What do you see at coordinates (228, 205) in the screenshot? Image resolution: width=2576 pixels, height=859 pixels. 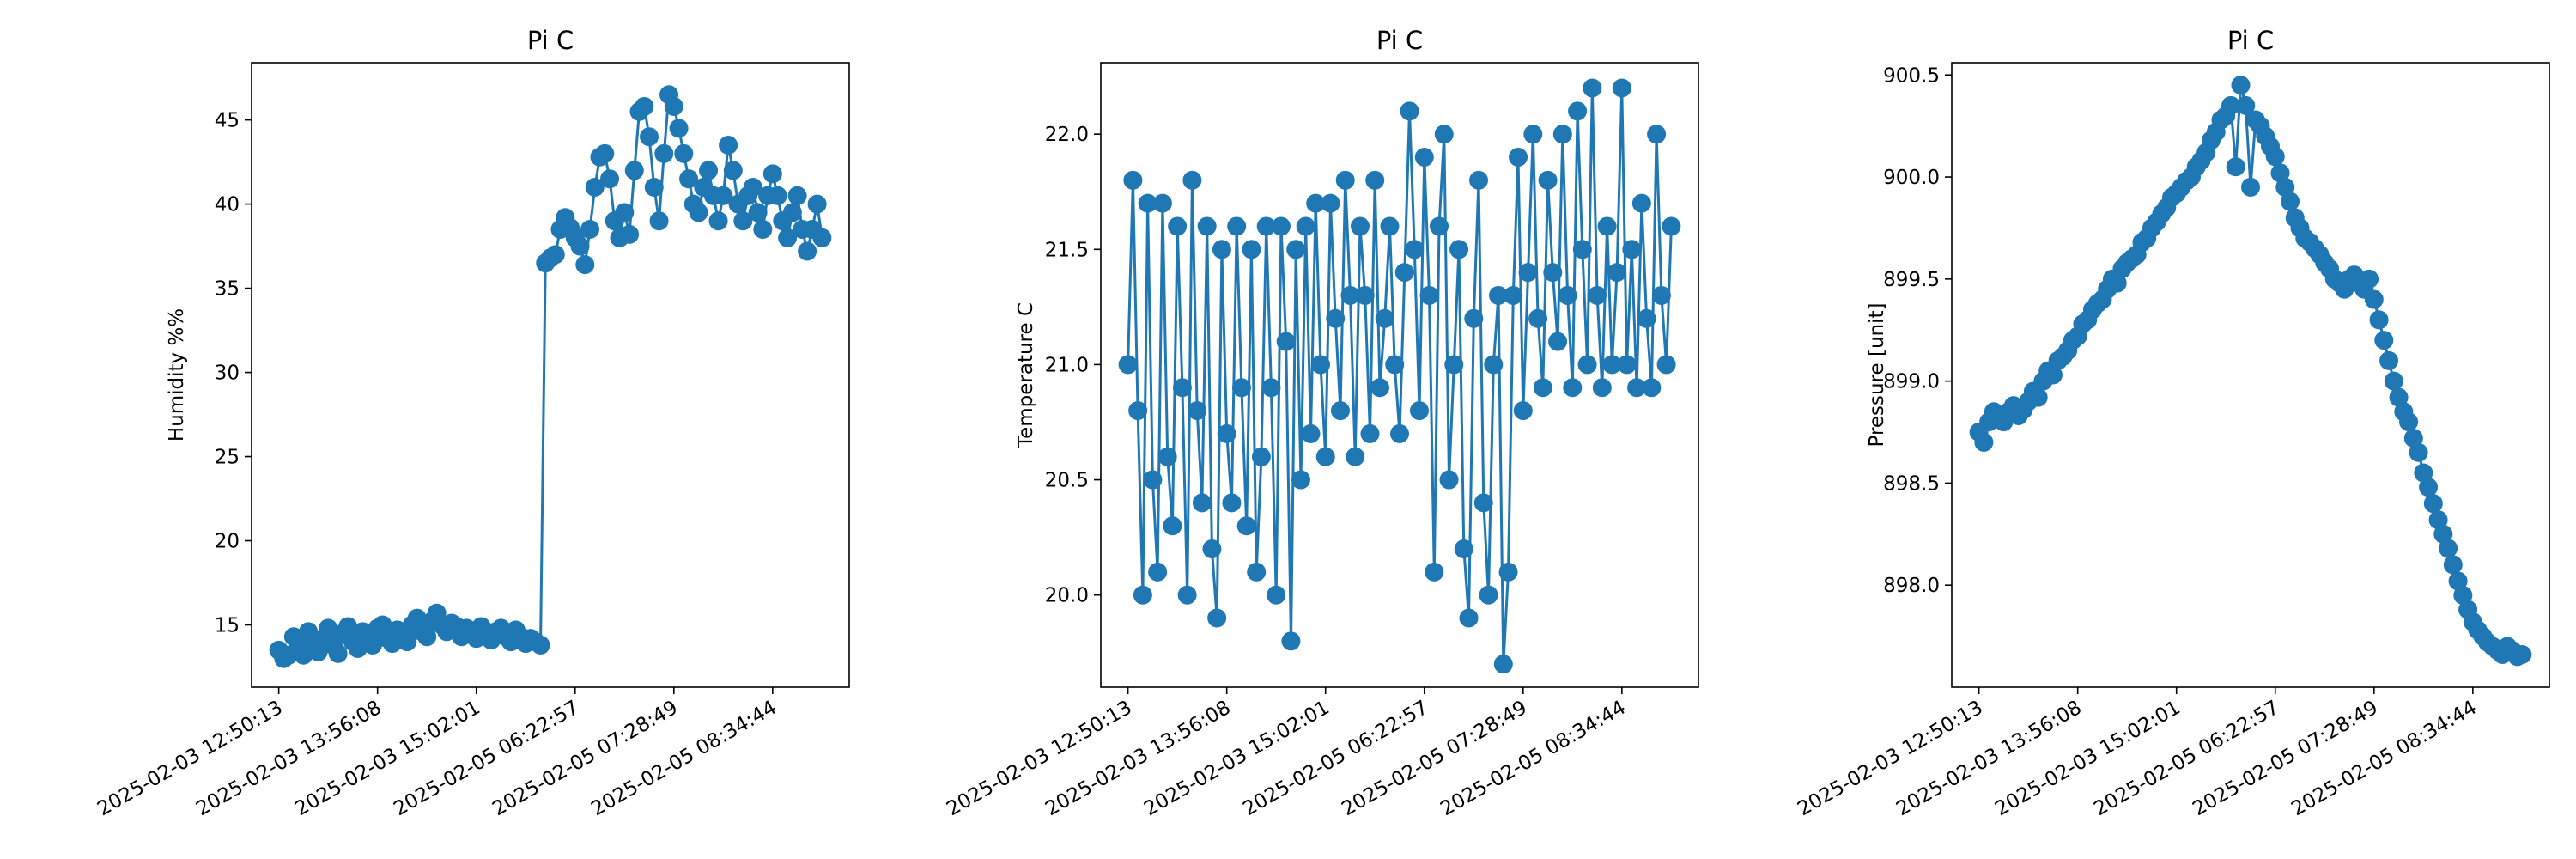 I see `y-tick-label: 40` at bounding box center [228, 205].